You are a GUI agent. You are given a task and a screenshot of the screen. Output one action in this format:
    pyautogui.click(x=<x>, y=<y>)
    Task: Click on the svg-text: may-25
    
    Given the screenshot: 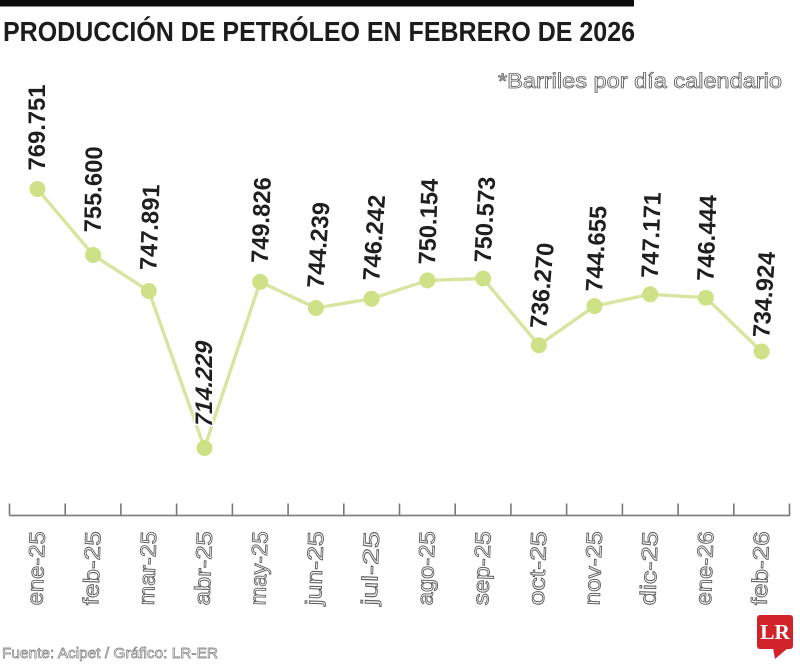 What is the action you would take?
    pyautogui.click(x=259, y=568)
    